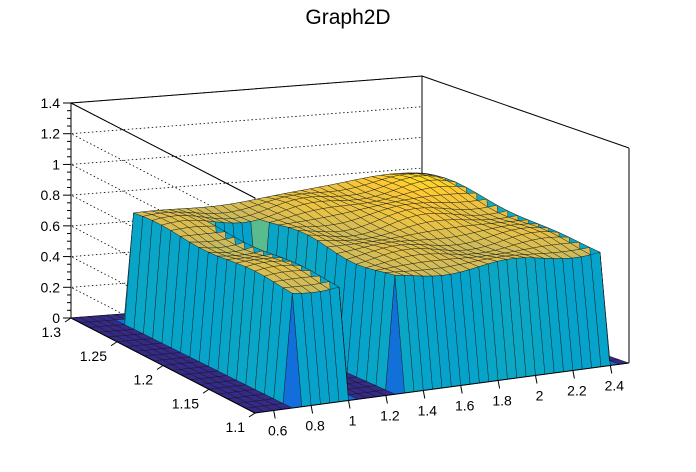 This screenshot has height=472, width=696. I want to click on z-tick-label: 1.2, so click(51, 134).